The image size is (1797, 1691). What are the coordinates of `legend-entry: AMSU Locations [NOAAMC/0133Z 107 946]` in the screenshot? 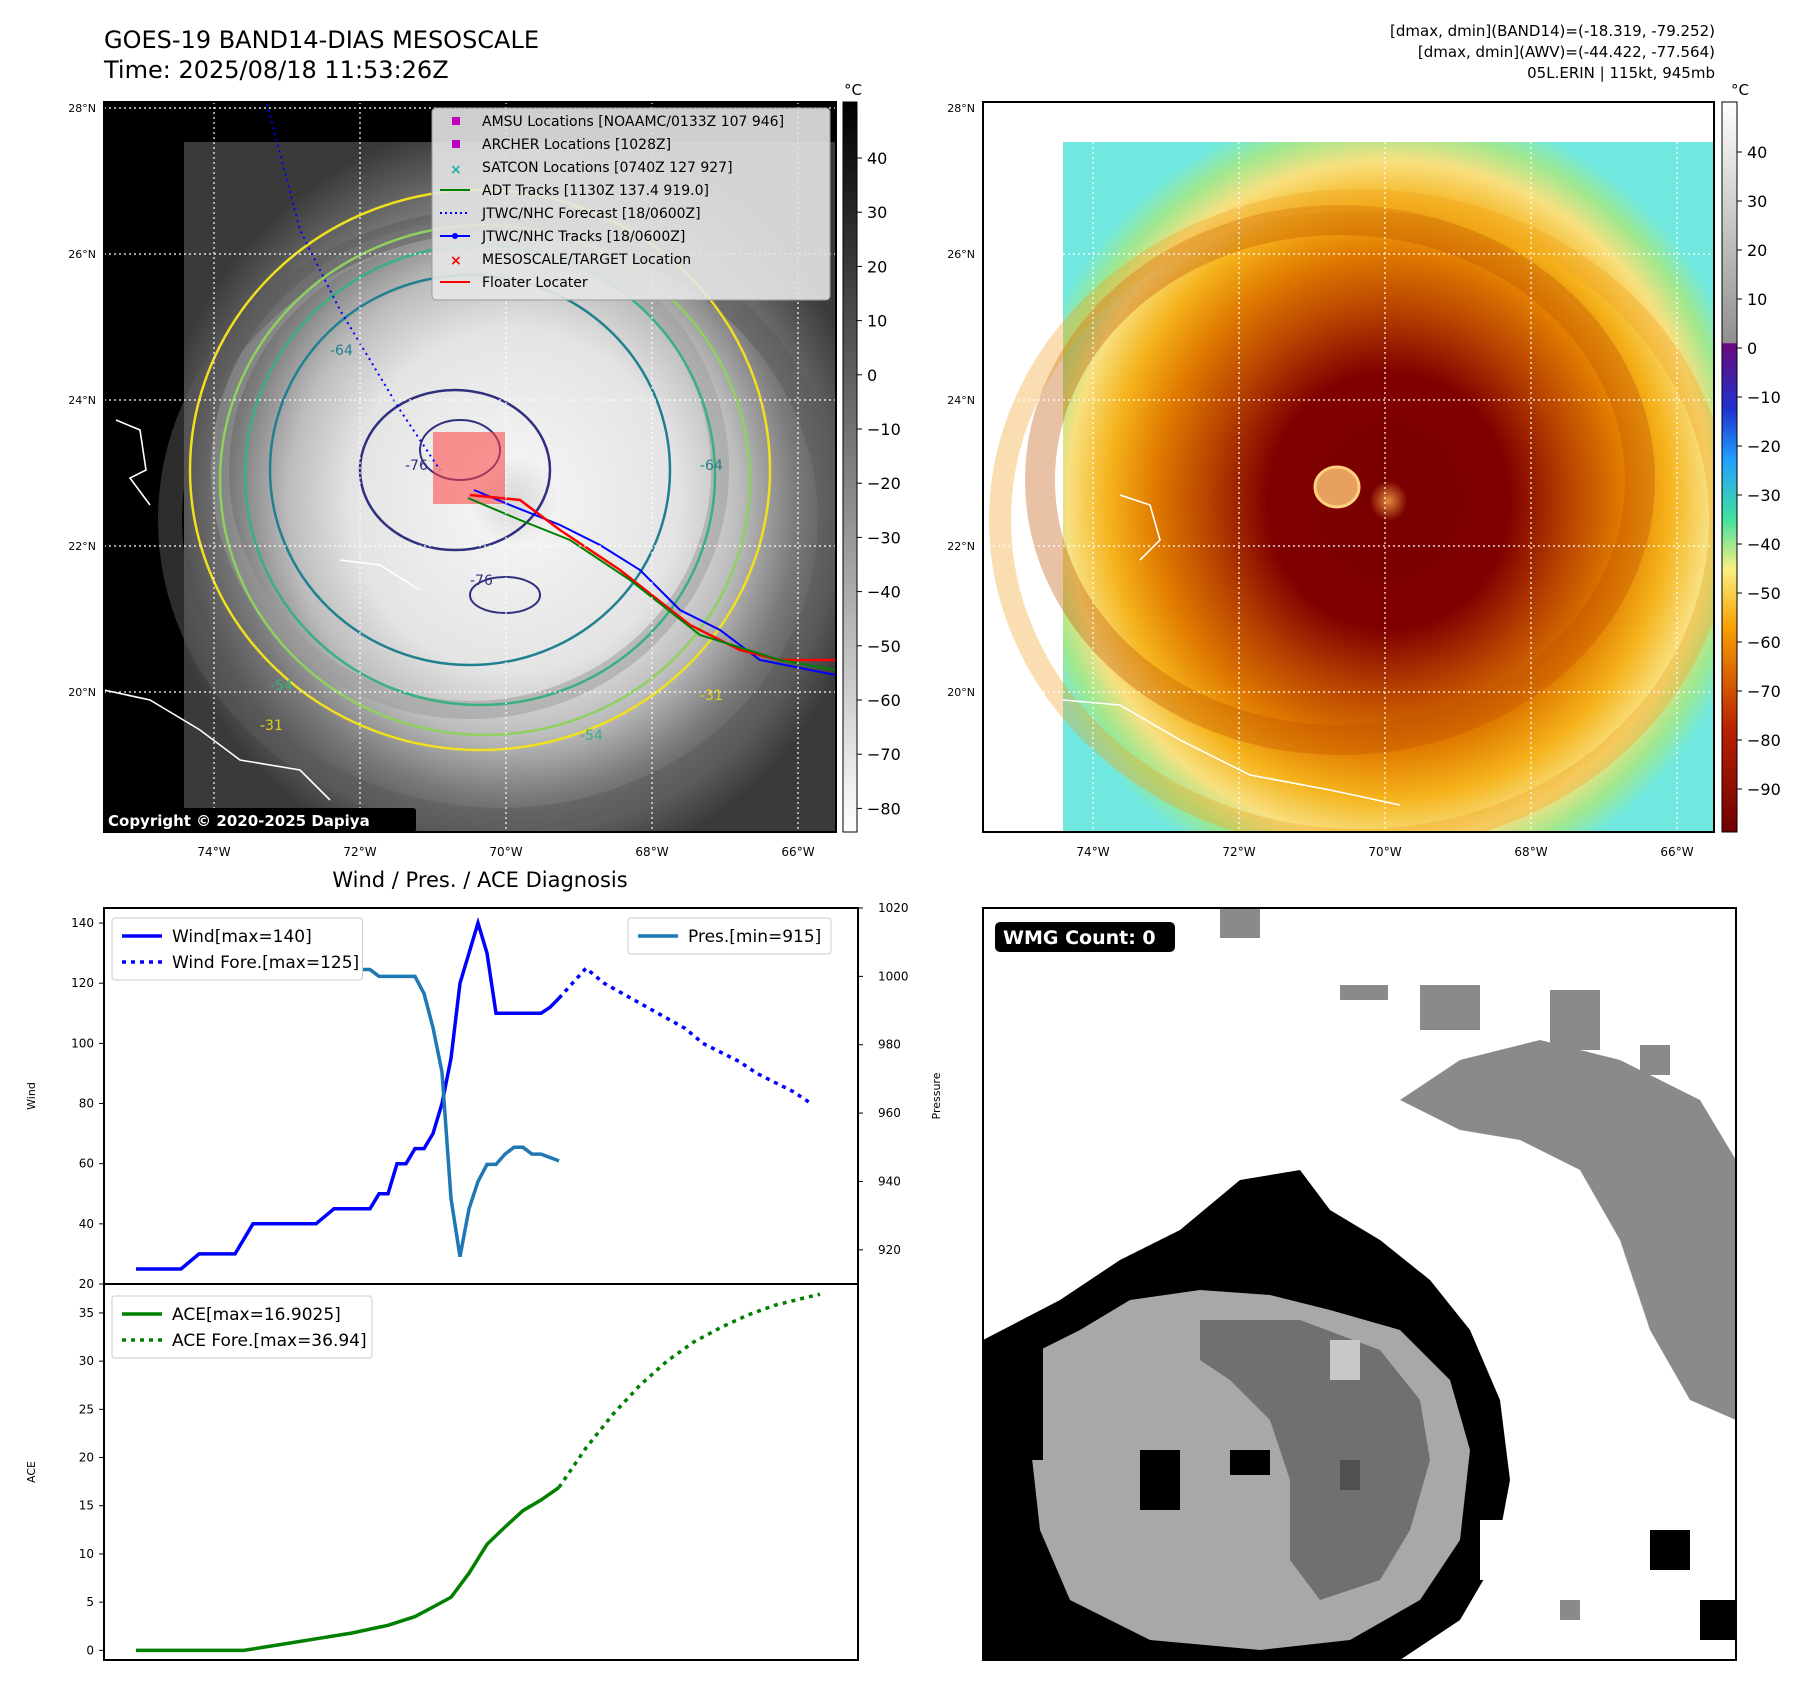 It's located at (633, 122).